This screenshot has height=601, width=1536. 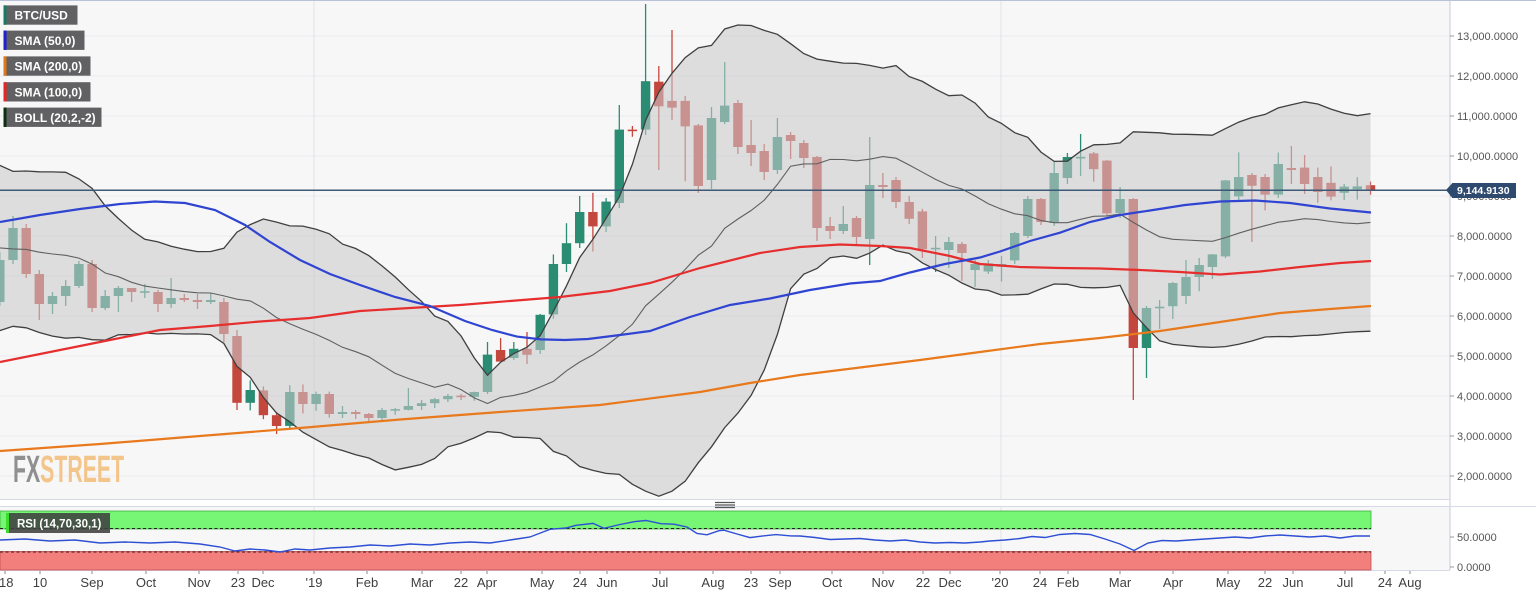 What do you see at coordinates (1484, 477) in the screenshot?
I see `svg-text: 2,000.0000` at bounding box center [1484, 477].